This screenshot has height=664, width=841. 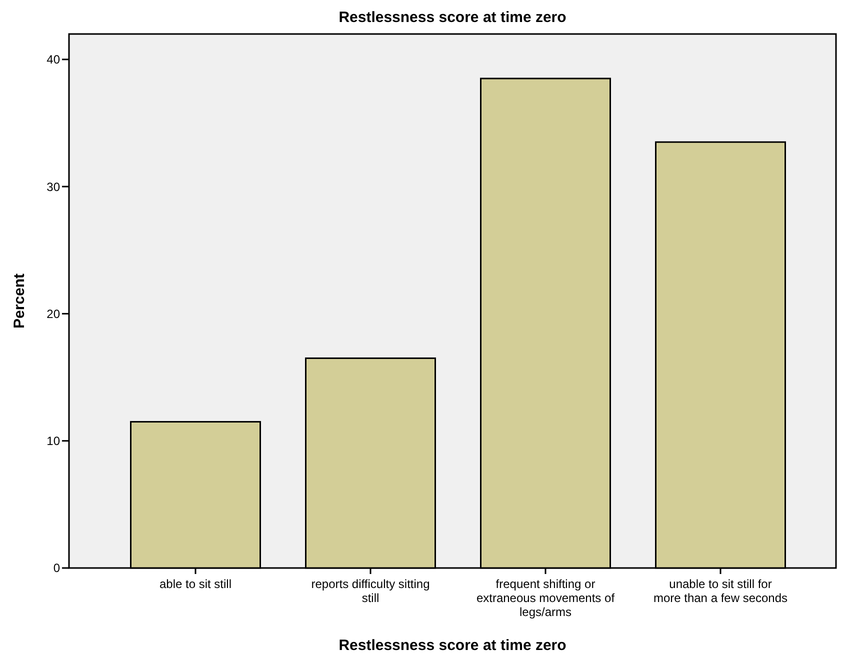 I want to click on x-tick-label: frequent shifting or extraneous movements of legs/arms, so click(x=546, y=598).